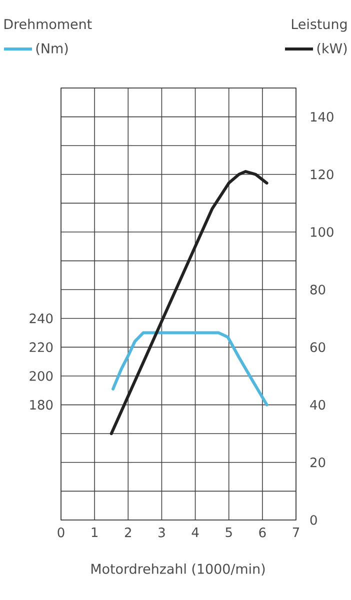 The image size is (351, 600). Describe the element at coordinates (322, 174) in the screenshot. I see `y2-tick-label: 120` at that location.